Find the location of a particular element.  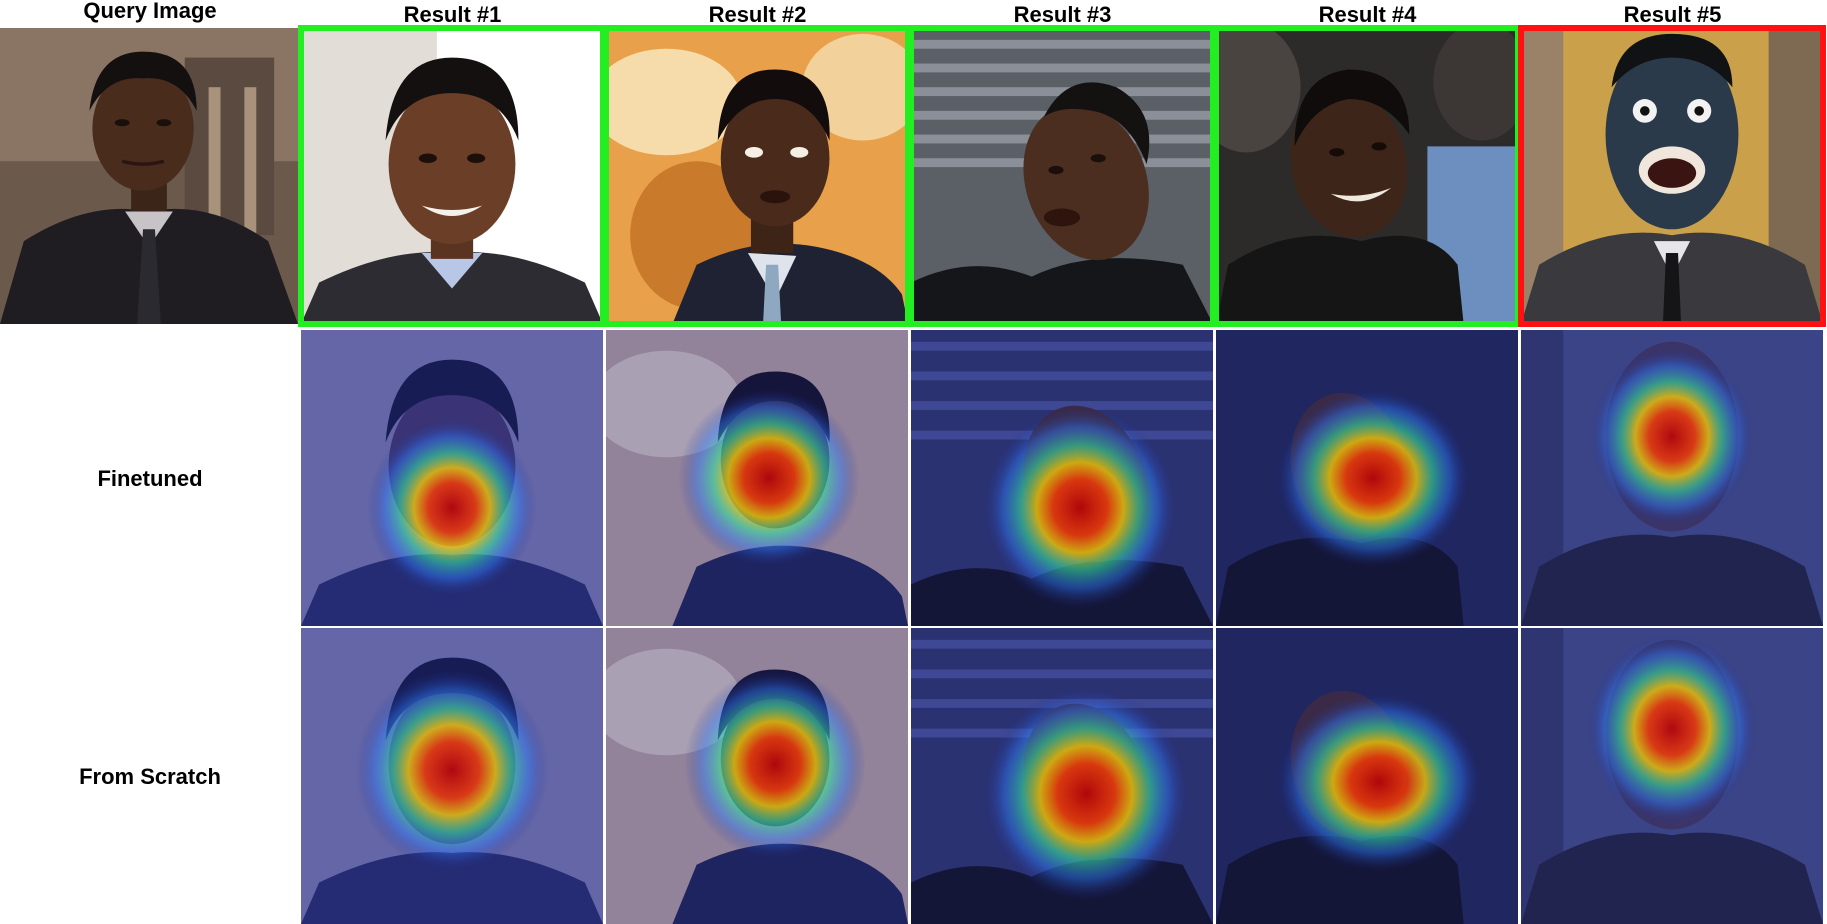

result-2-photo is located at coordinates (757, 176).